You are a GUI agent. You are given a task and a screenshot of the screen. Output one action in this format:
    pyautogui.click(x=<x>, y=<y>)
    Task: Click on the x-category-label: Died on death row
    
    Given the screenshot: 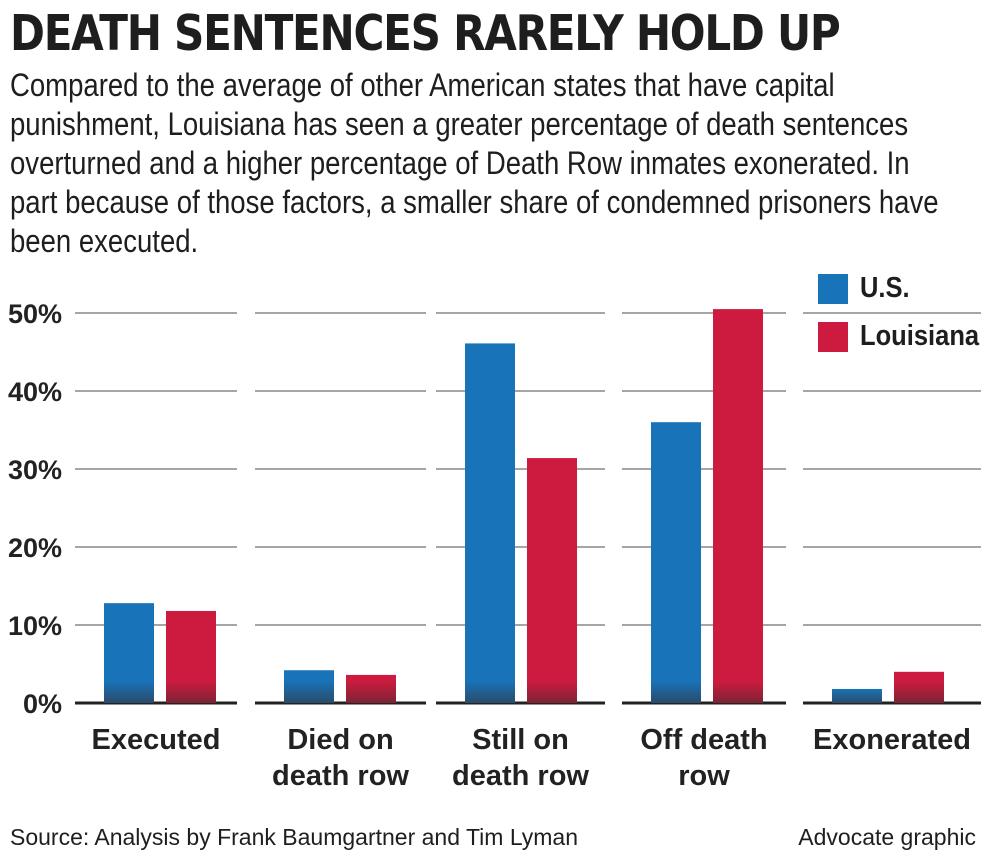 What is the action you would take?
    pyautogui.click(x=340, y=758)
    